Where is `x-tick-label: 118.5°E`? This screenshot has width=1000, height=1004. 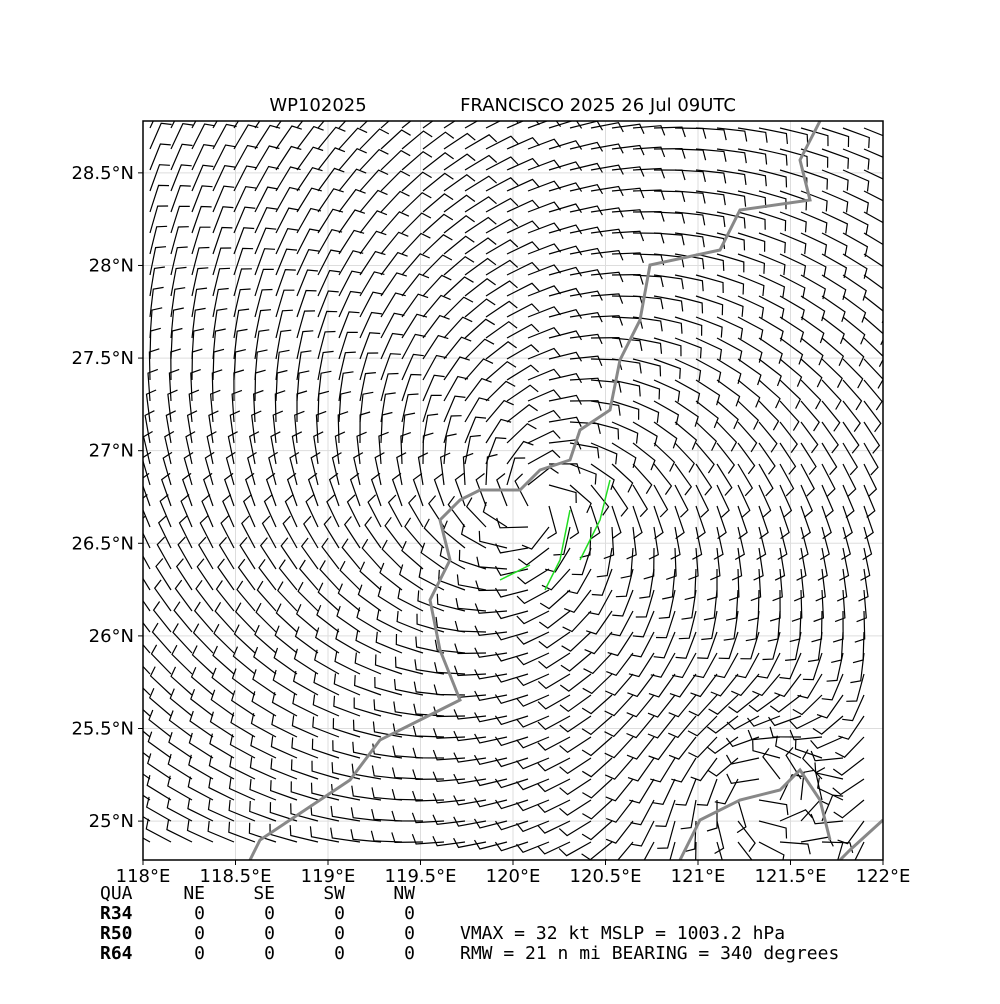
x-tick-label: 118.5°E is located at coordinates (236, 876).